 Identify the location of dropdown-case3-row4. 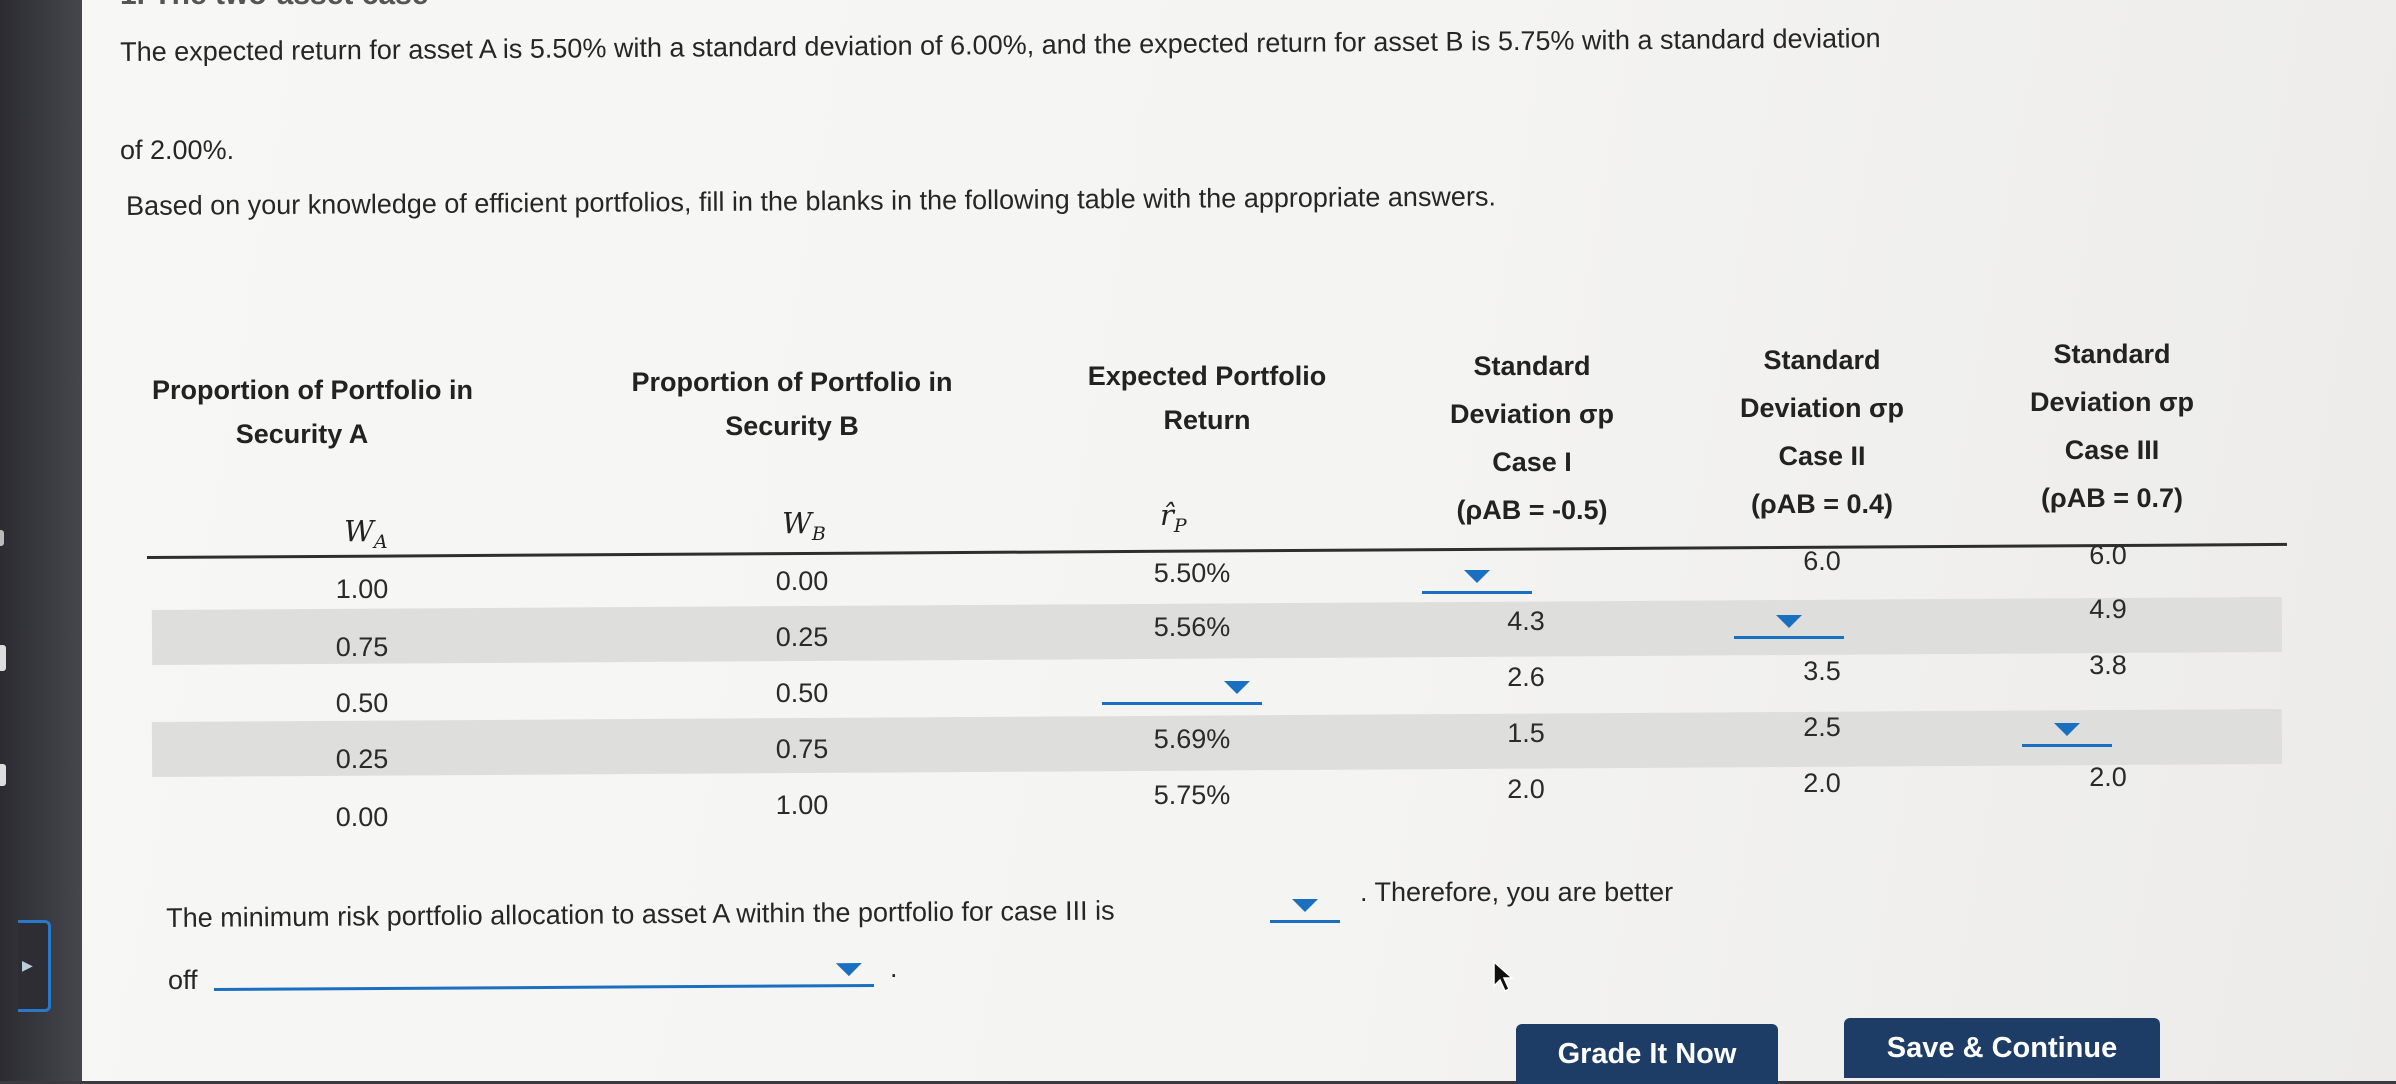
(2067, 726).